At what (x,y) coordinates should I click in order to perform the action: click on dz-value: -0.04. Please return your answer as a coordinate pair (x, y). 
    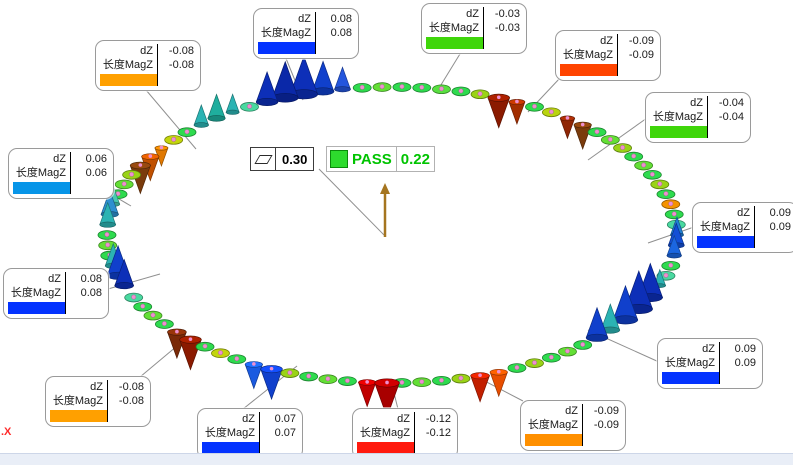
    Looking at the image, I should click on (731, 103).